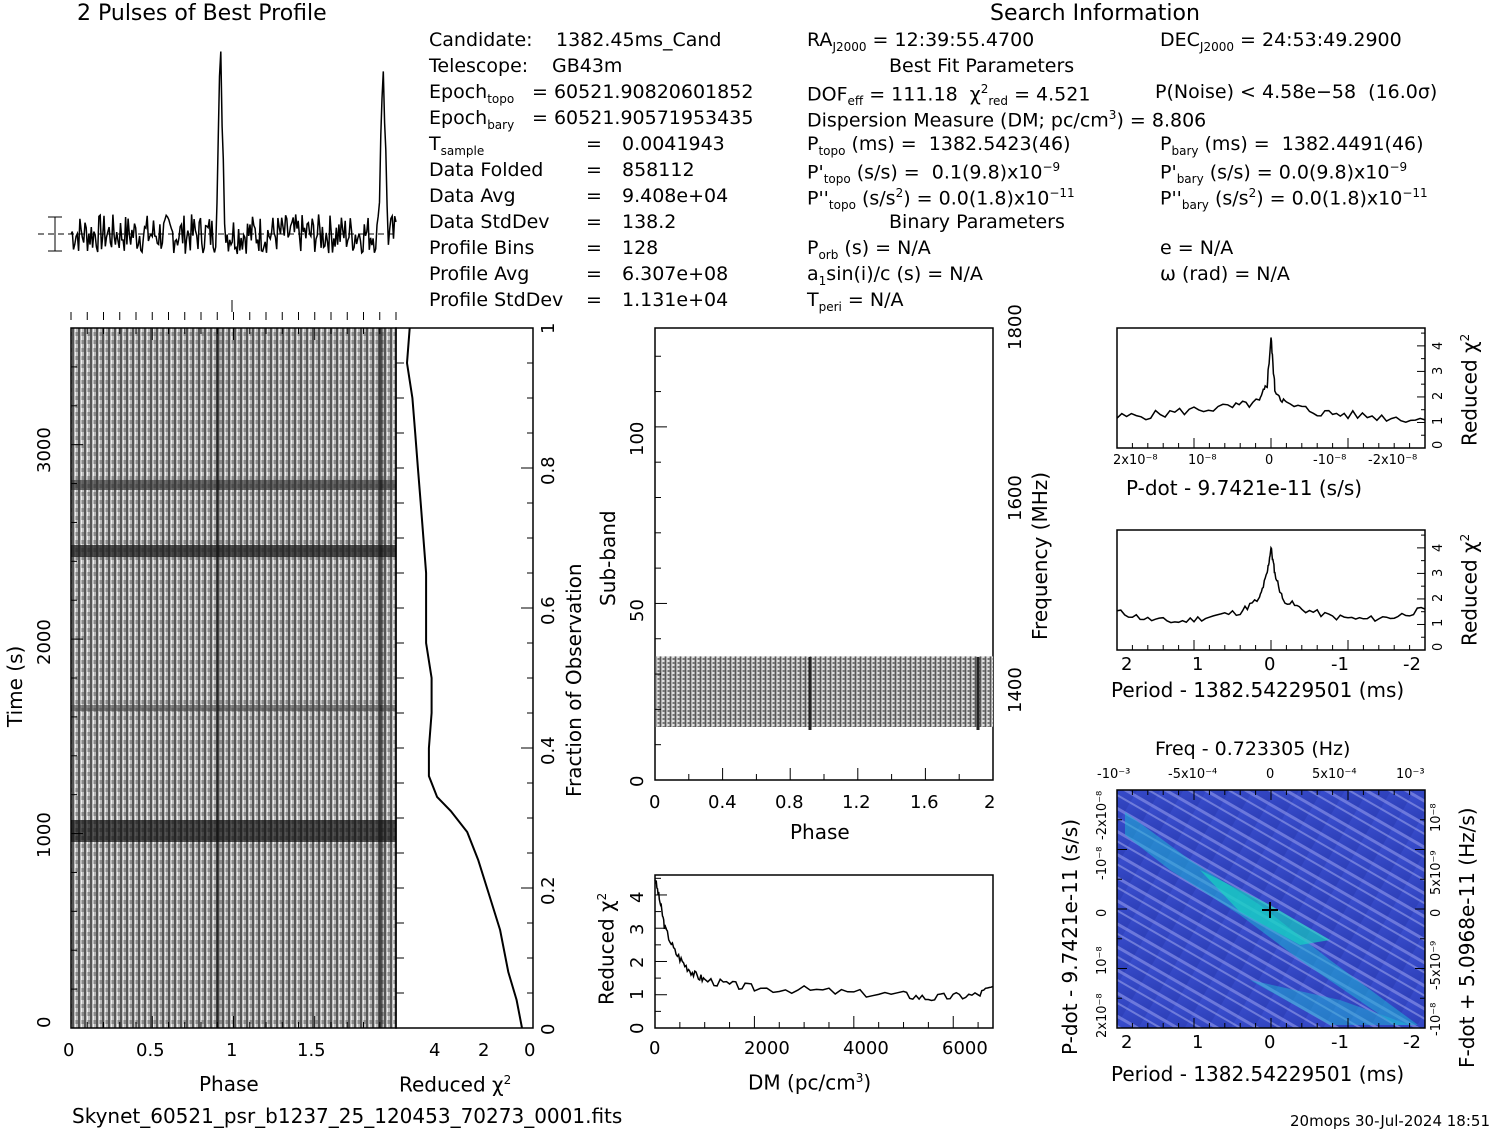 This screenshot has height=1133, width=1512. Describe the element at coordinates (479, 274) in the screenshot. I see `profile-avg-label: Profile Avg` at that location.